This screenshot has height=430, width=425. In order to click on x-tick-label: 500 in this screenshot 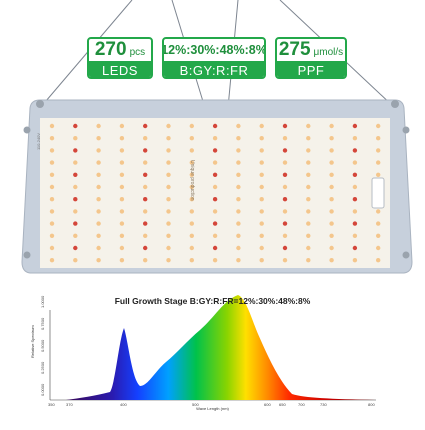, I will do `click(195, 404)`.